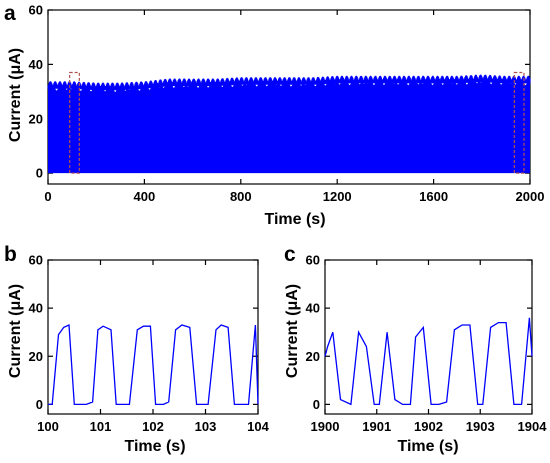  Describe the element at coordinates (337, 196) in the screenshot. I see `panel-a-x-tick-label: 1200` at that location.